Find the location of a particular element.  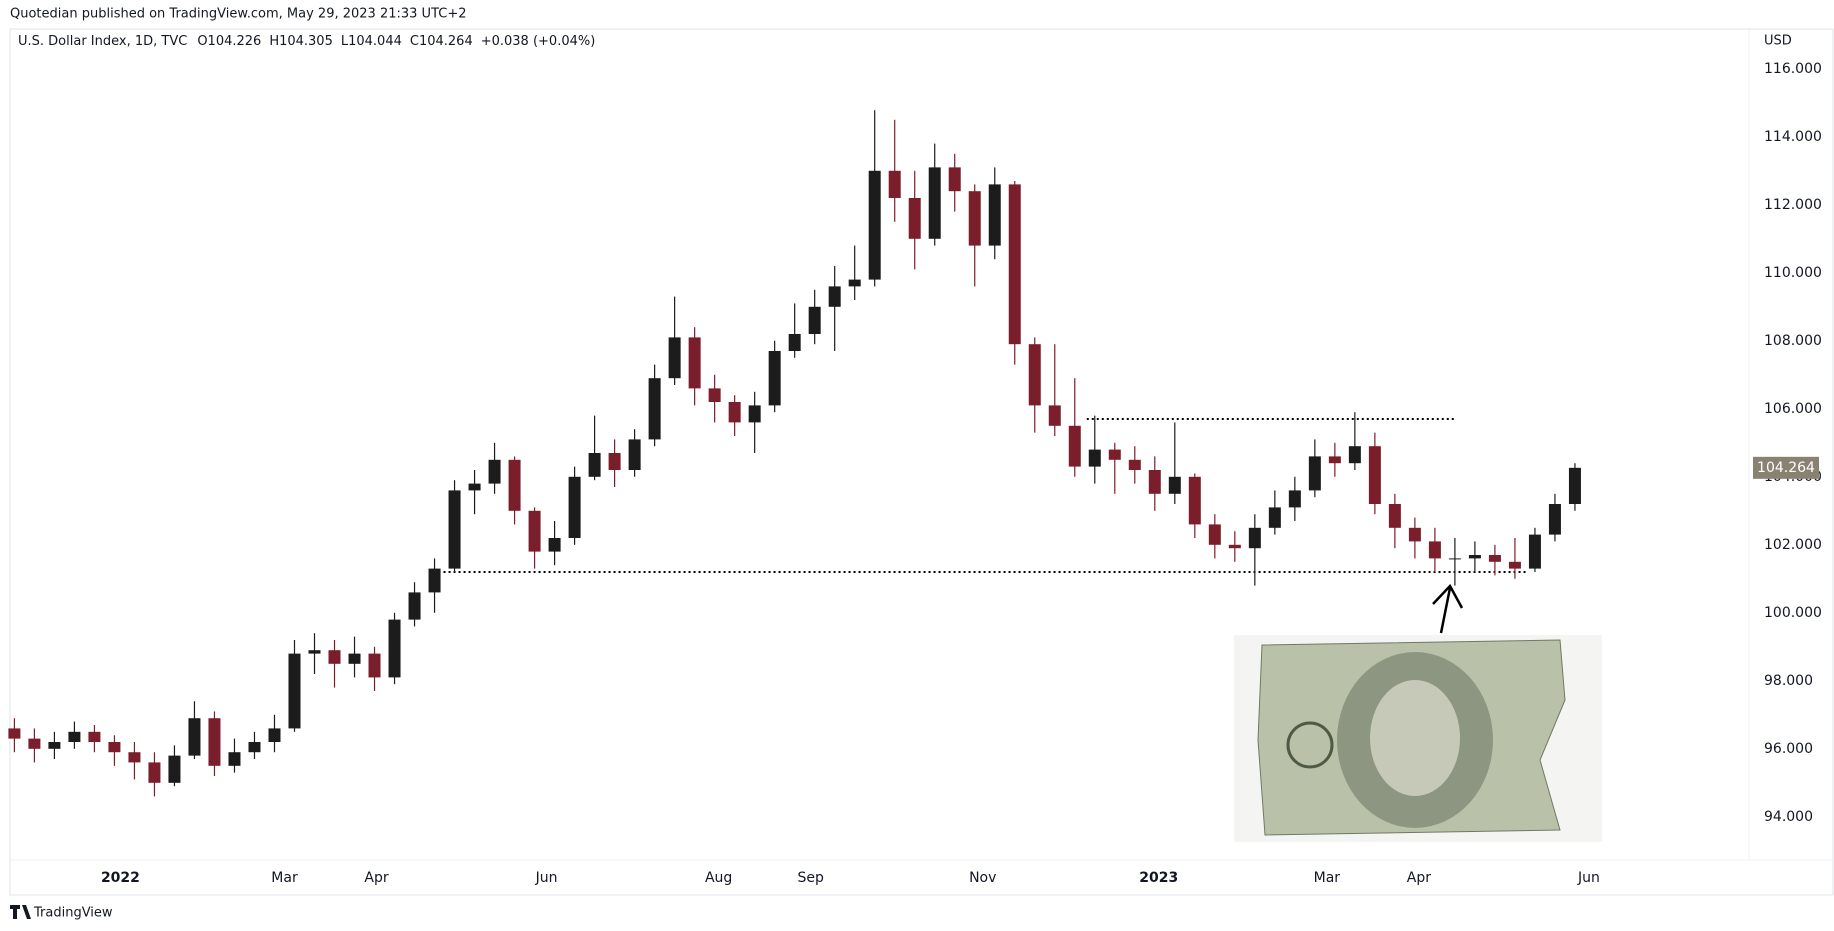

footer: TradingView is located at coordinates (61, 913).